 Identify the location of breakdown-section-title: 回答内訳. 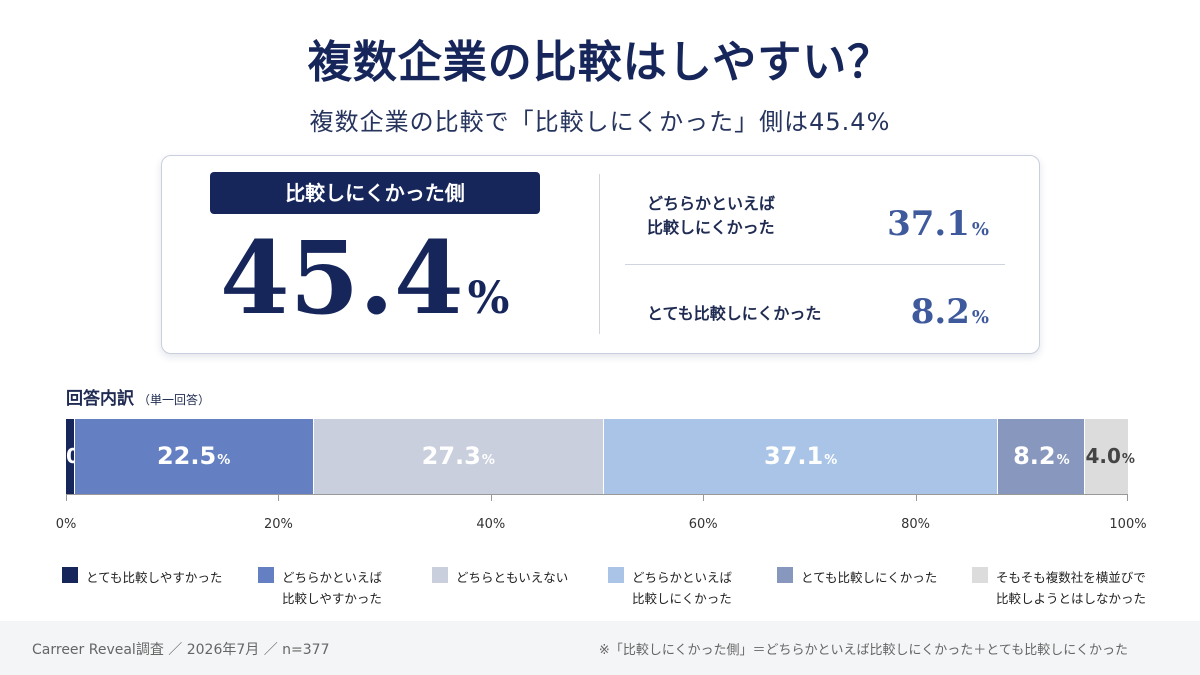
(100, 399).